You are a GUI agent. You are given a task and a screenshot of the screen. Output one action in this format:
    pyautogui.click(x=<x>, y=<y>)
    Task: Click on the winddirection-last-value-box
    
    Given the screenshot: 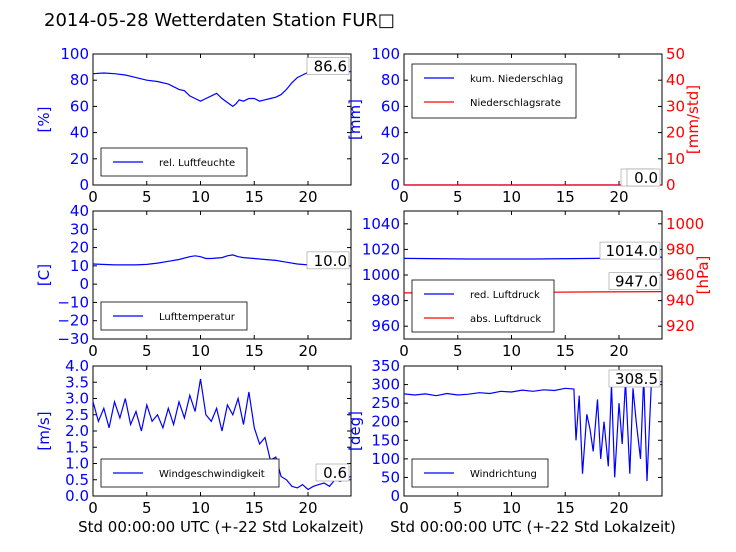 What is the action you would take?
    pyautogui.click(x=634, y=378)
    